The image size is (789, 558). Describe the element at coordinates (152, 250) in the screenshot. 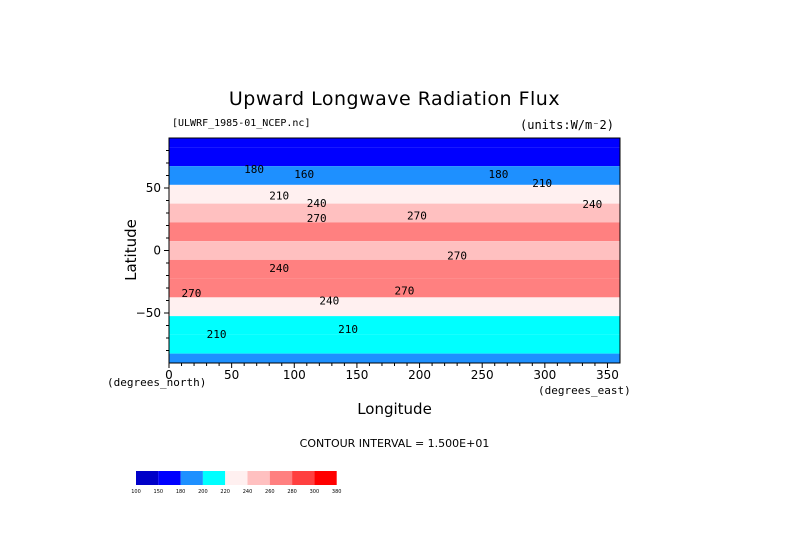

I see `y-ticks: 50 0 −50` at that location.